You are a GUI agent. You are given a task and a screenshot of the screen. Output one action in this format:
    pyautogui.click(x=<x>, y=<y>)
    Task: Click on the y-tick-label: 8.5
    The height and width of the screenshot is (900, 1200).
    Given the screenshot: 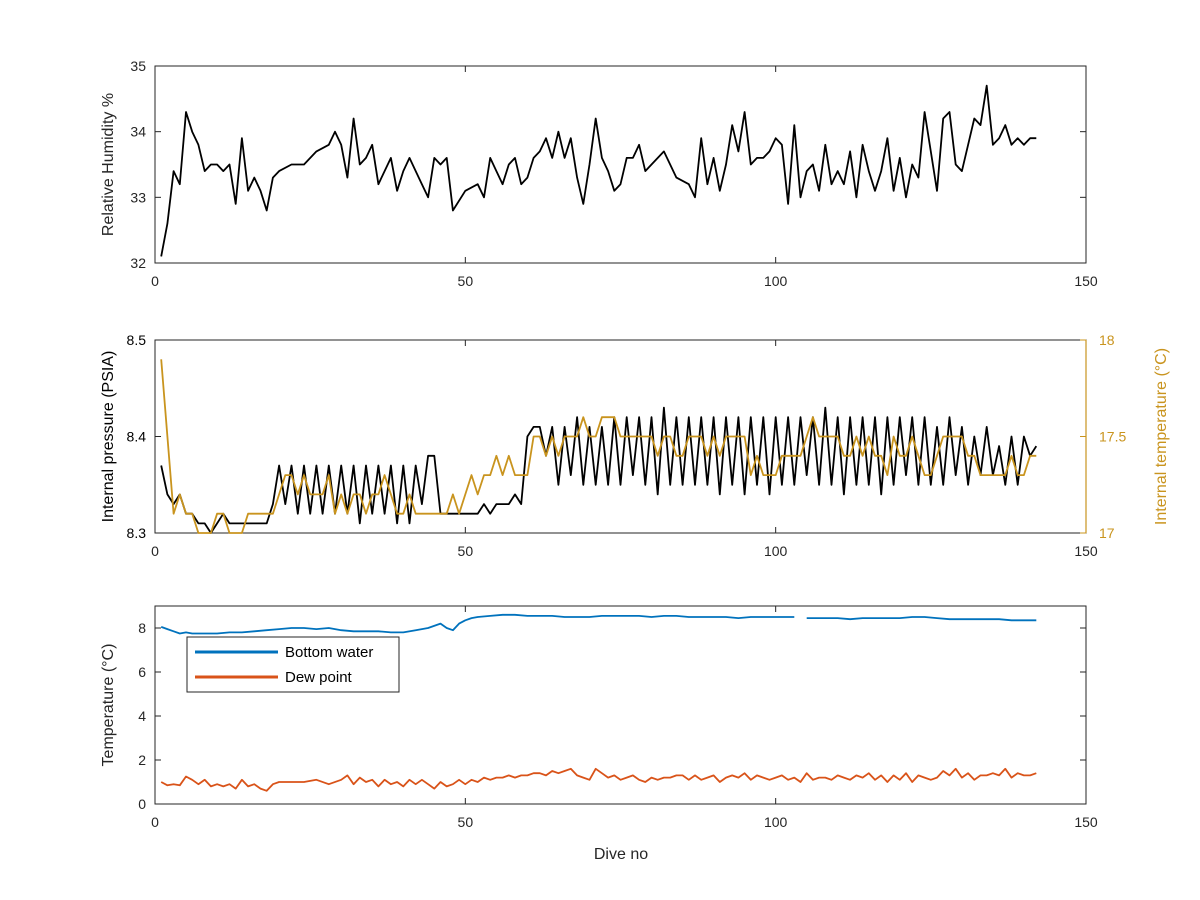 What is the action you would take?
    pyautogui.click(x=137, y=340)
    